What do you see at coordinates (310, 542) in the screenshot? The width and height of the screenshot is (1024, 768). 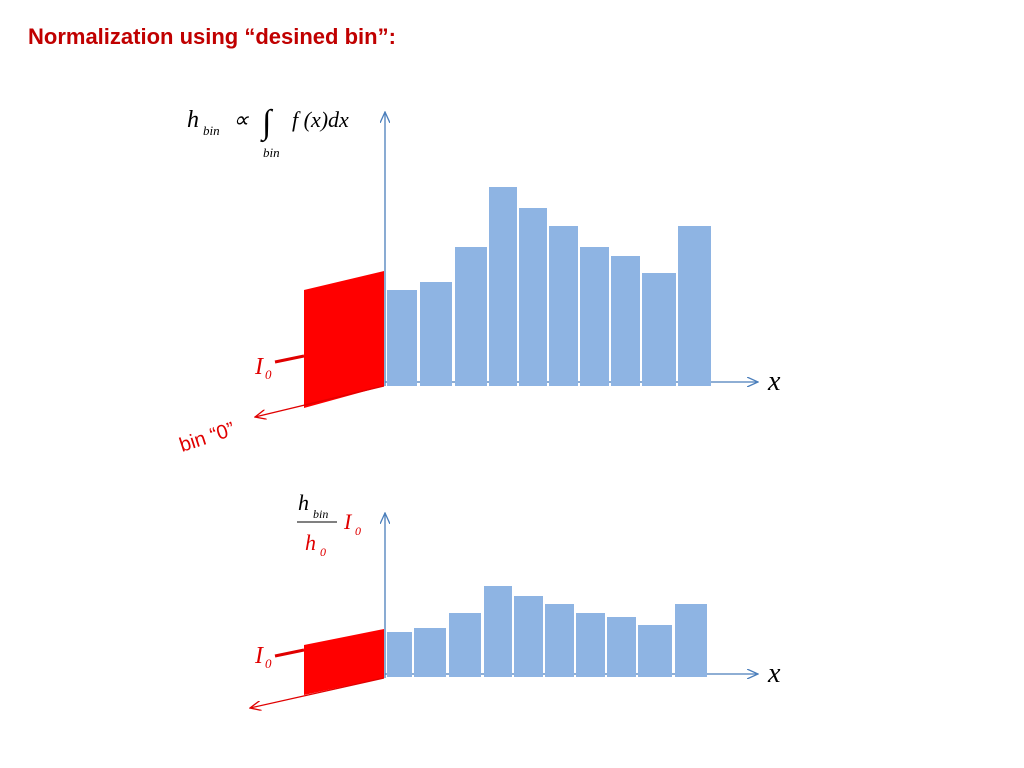 I see `formula-den: h` at bounding box center [310, 542].